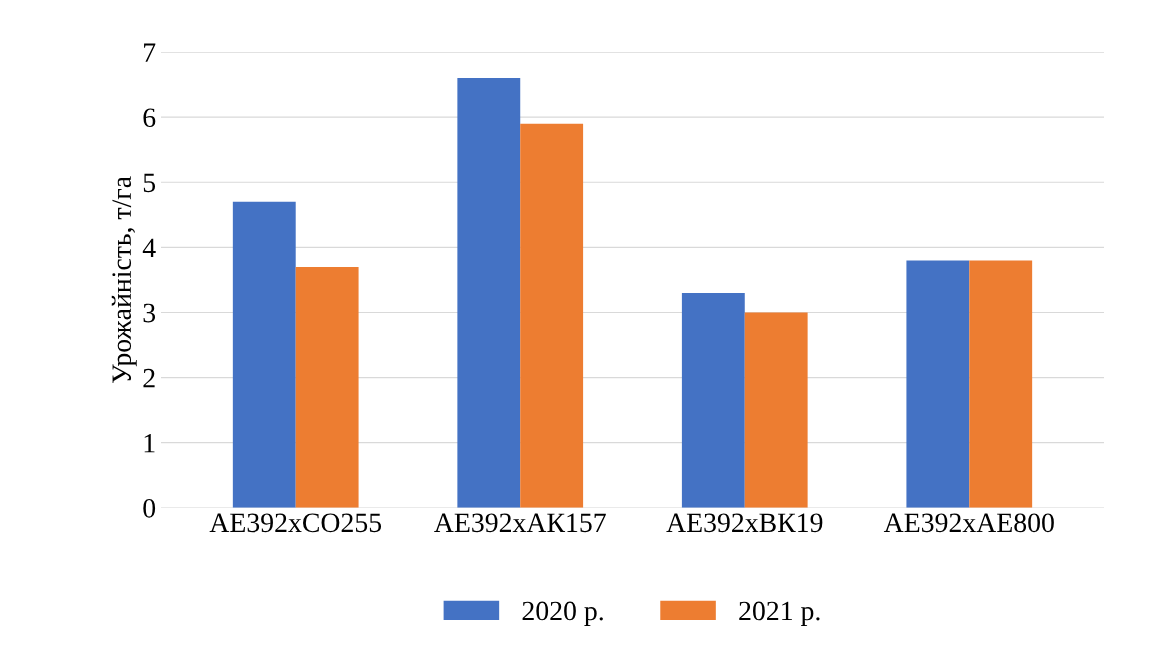 The width and height of the screenshot is (1150, 651). What do you see at coordinates (779, 613) in the screenshot?
I see `legend-label: 2021 р.` at bounding box center [779, 613].